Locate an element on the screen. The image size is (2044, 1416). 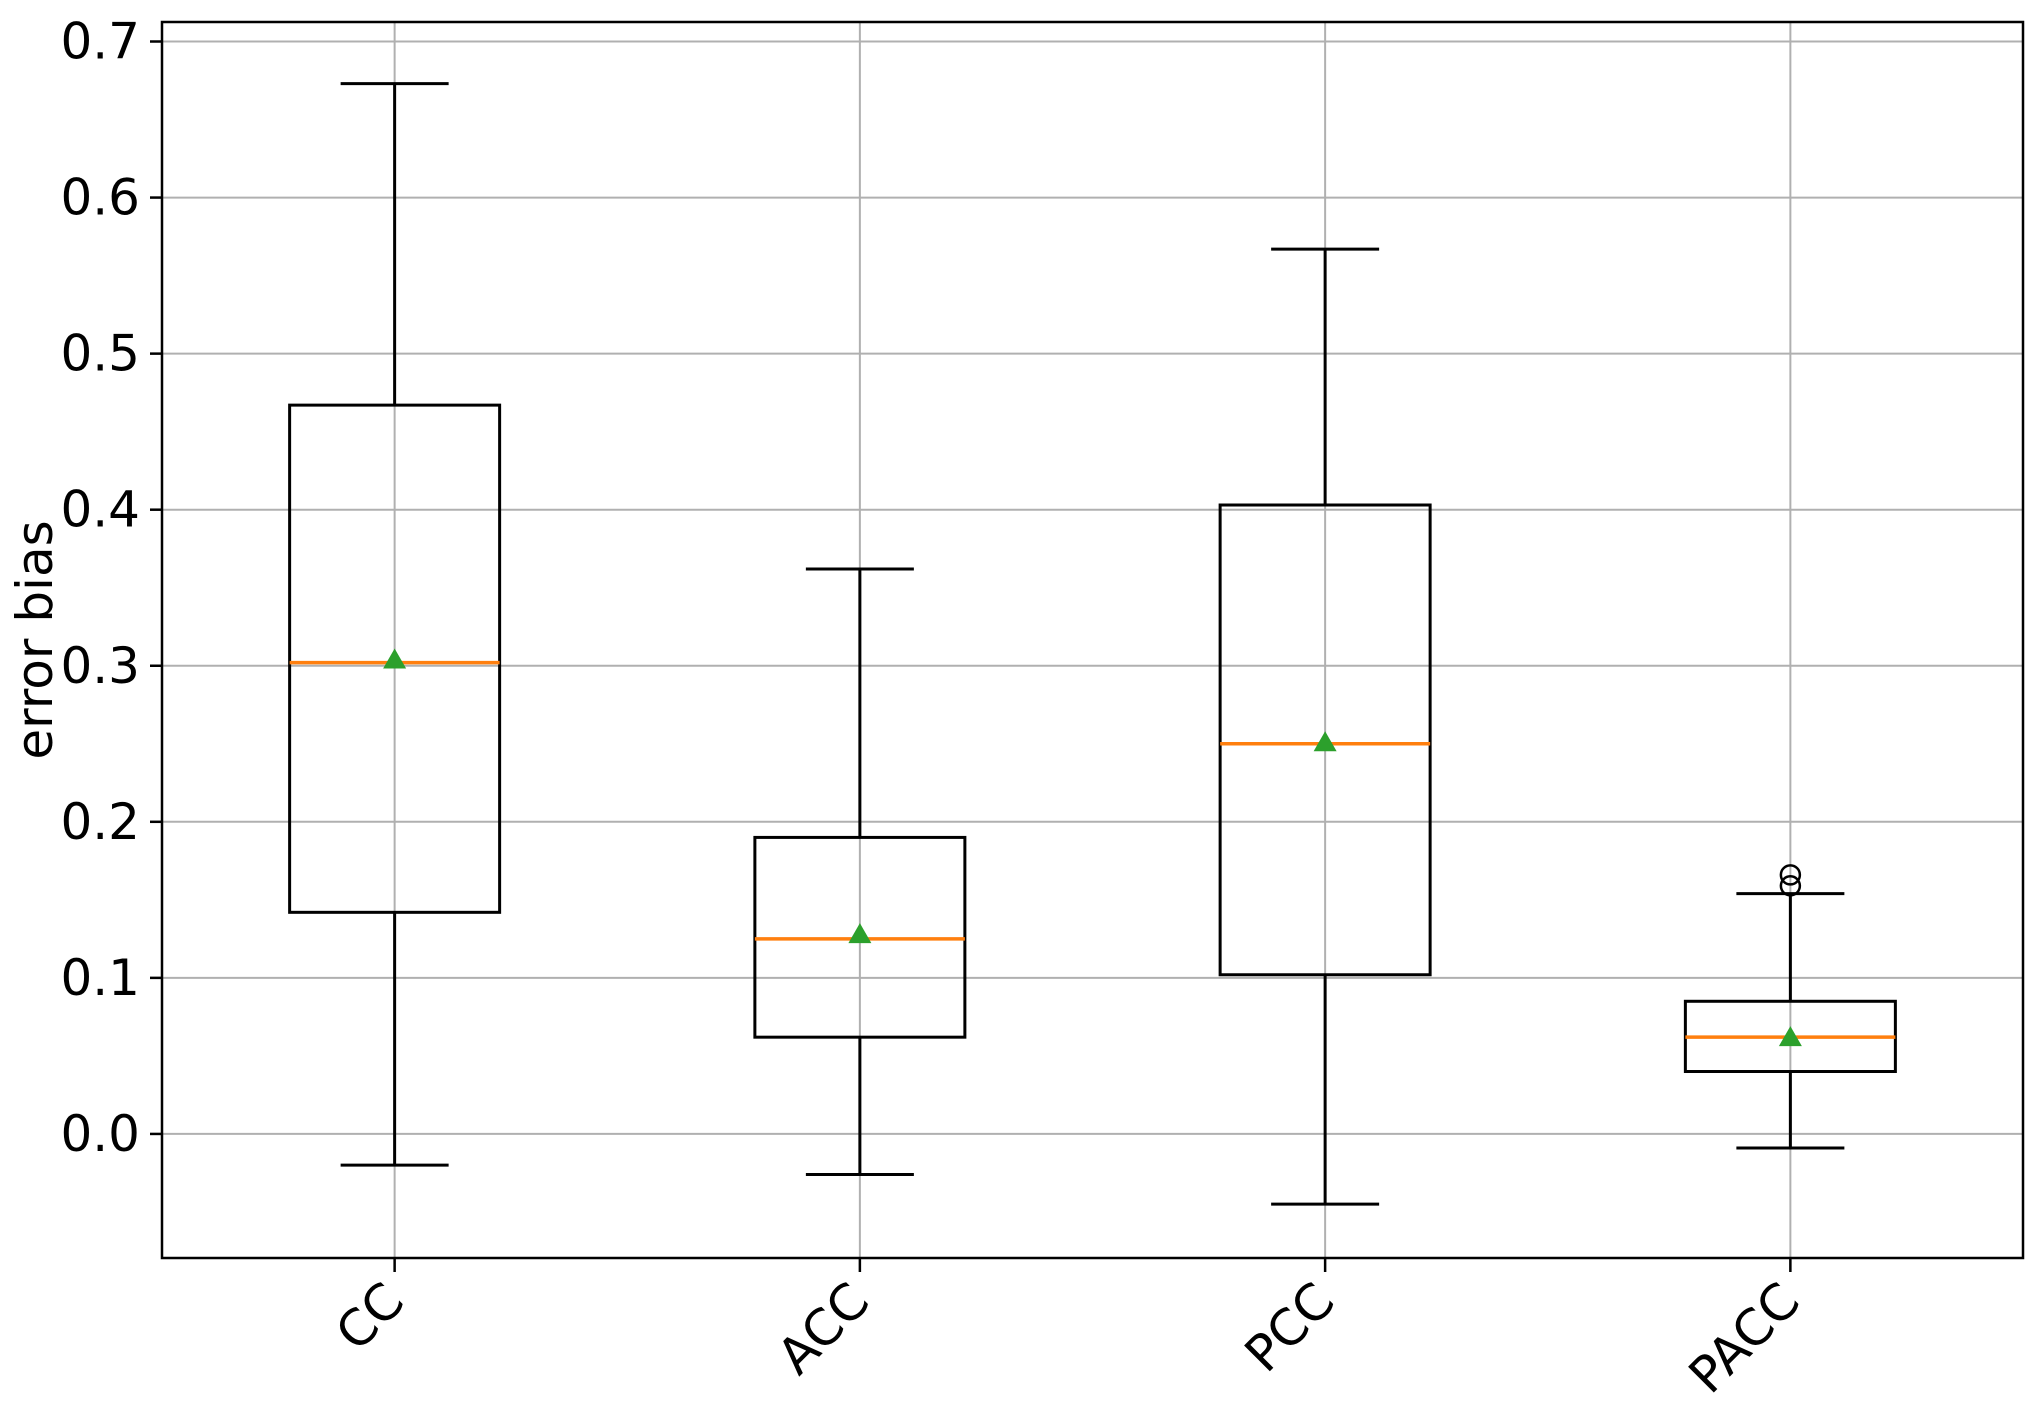
box-cc is located at coordinates (395, 624).